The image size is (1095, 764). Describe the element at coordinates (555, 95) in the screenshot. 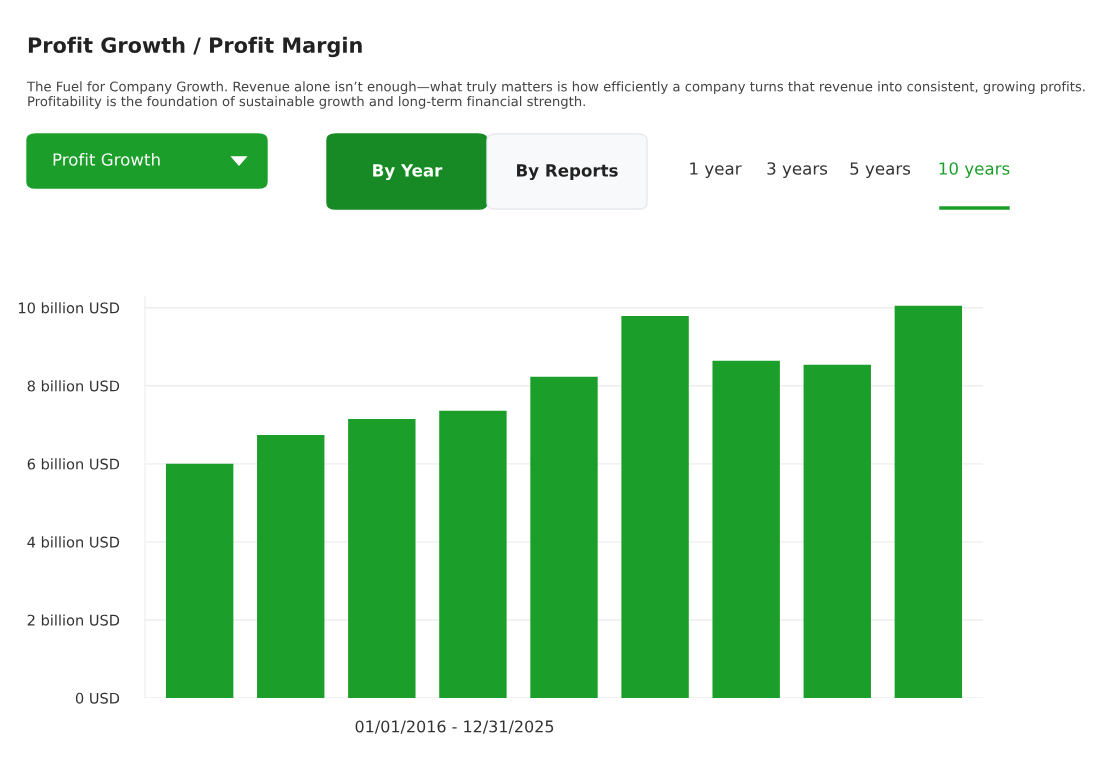

I see `chart-subtitle: The Fuel for Company Growth. Revenue alone isn’t enough—what truly matters is how efficiently a company turns that revenue into consistent, growing profits. Profitability is the foundation of sustainable growth and long-term financial strength.` at that location.